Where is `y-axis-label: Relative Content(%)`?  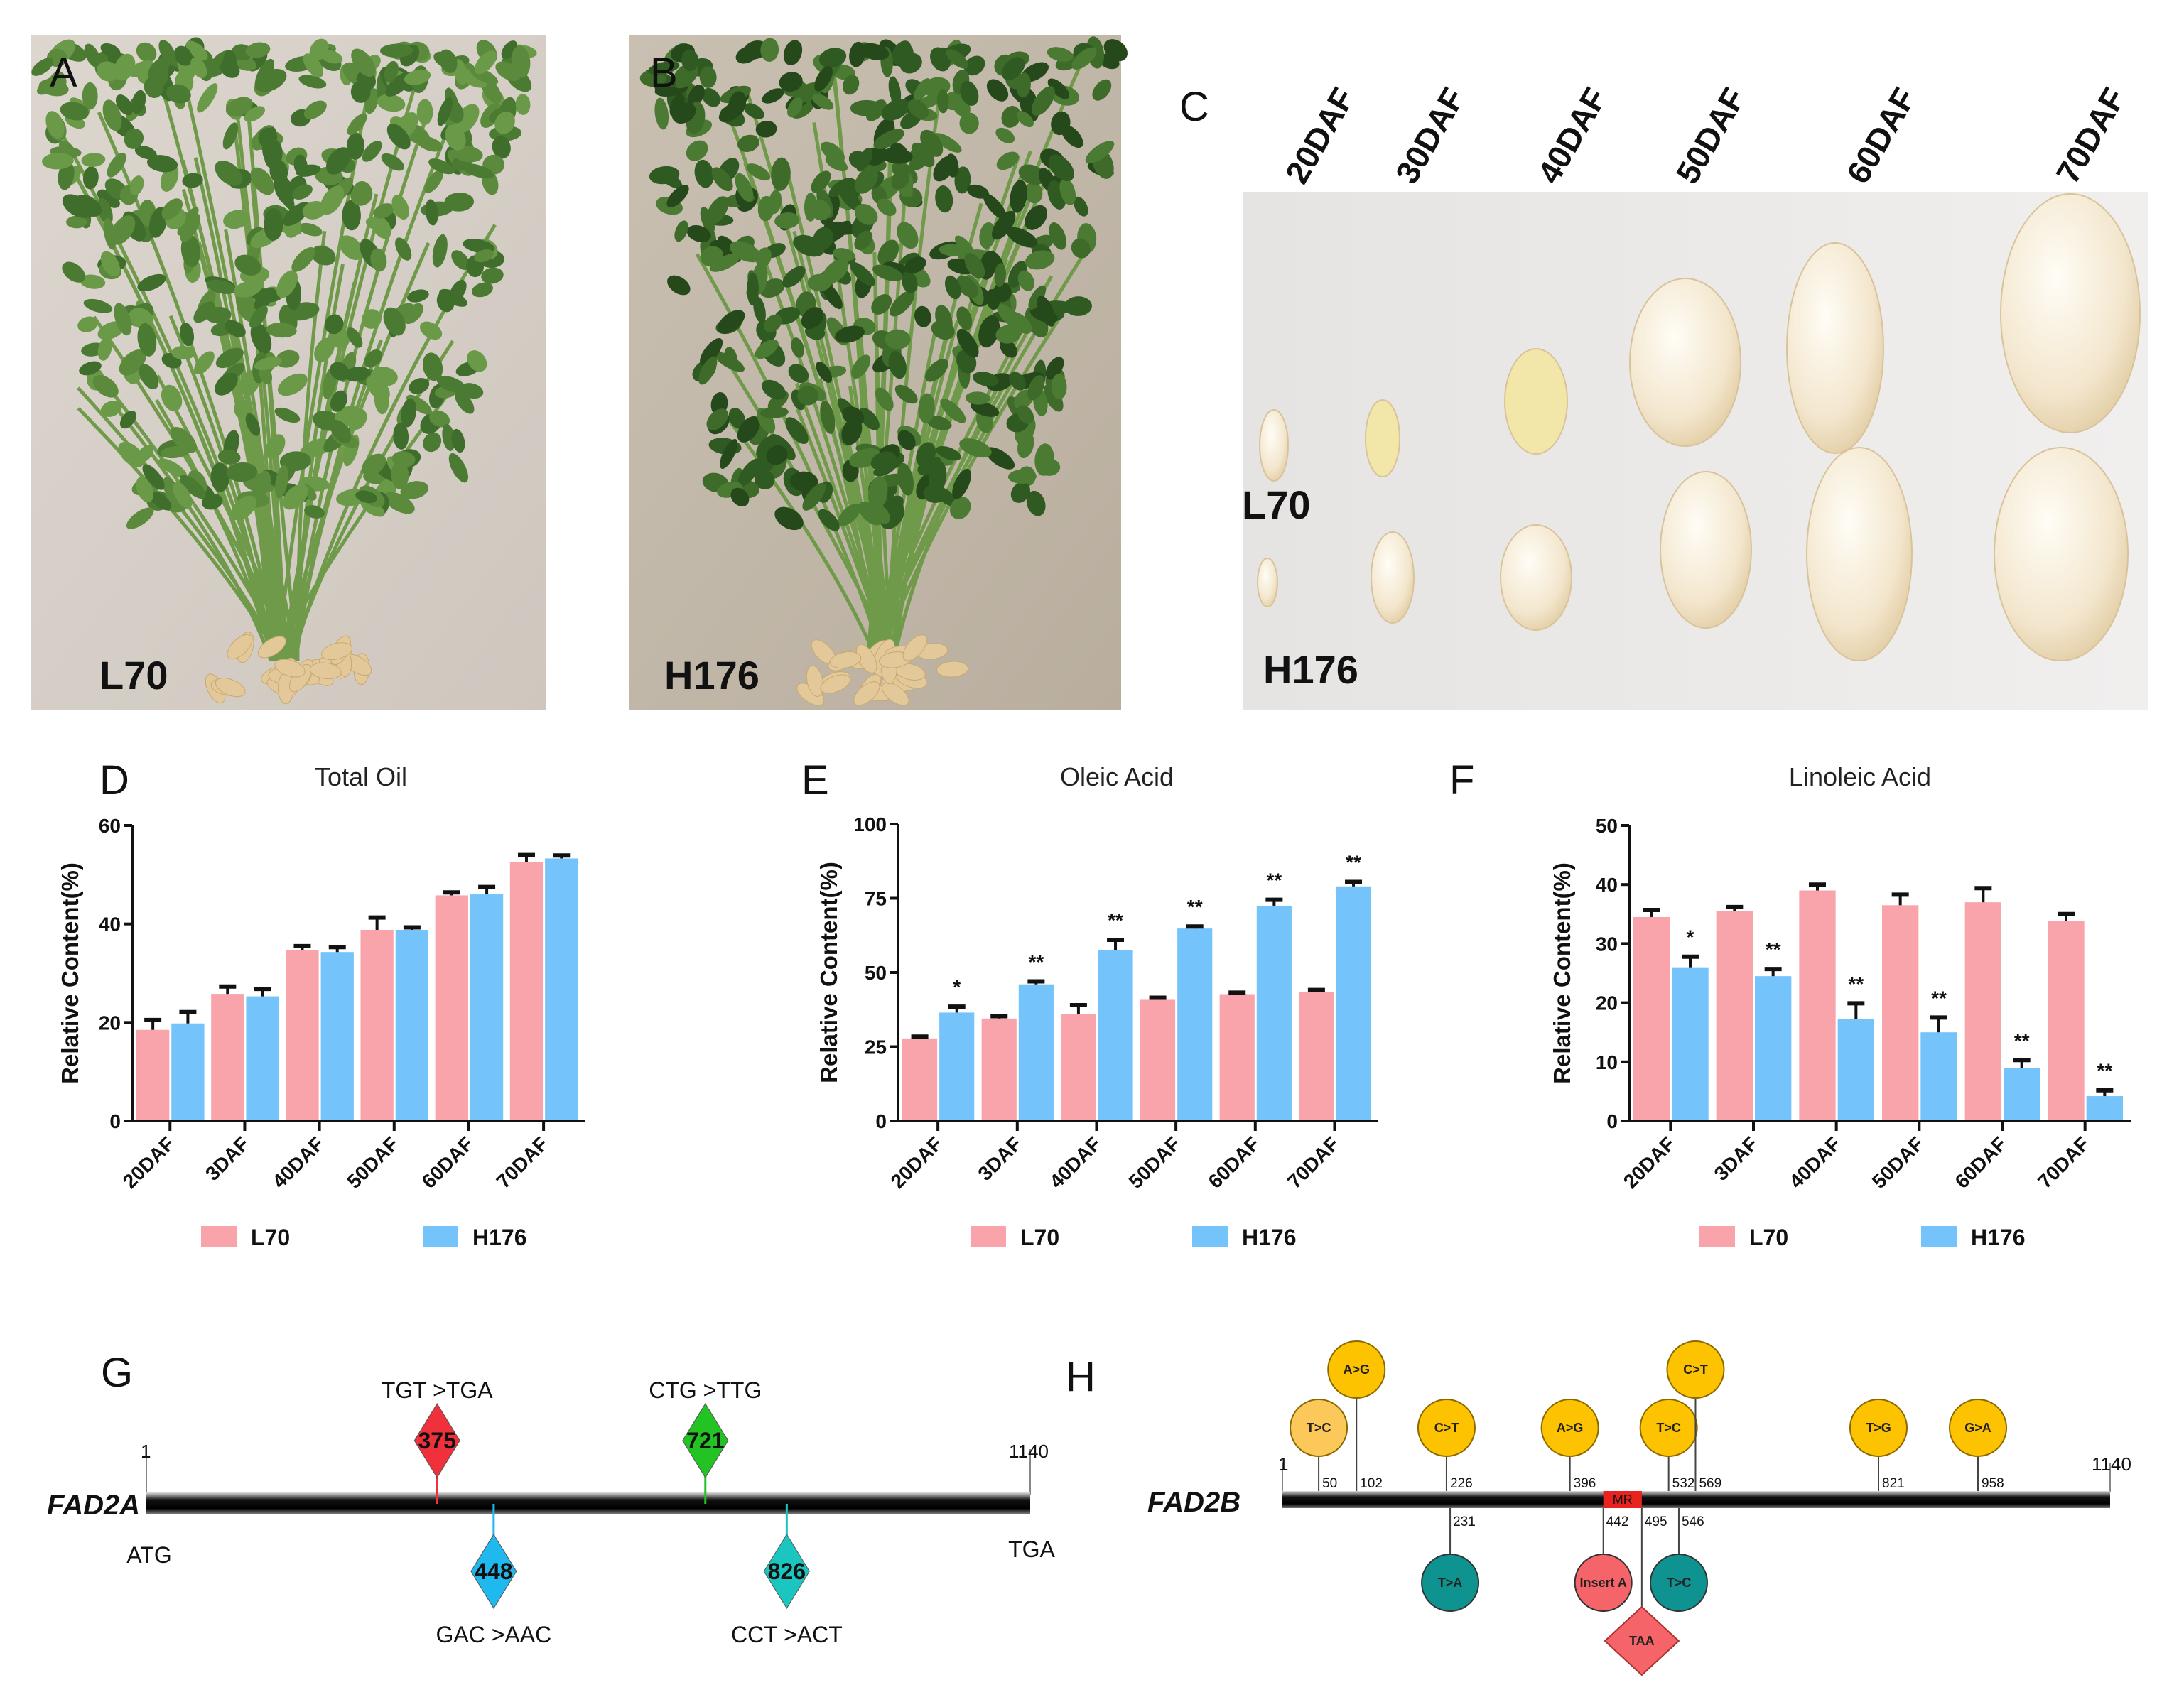
y-axis-label: Relative Content(%) is located at coordinates (1562, 973).